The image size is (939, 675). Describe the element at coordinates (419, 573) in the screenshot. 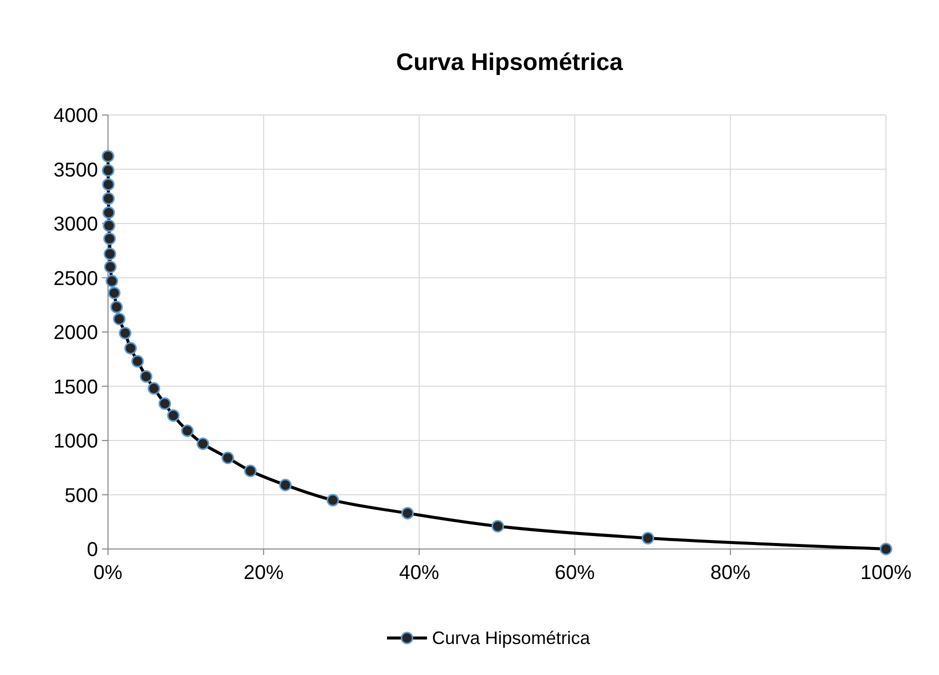

I see `x-tick-label: 40%` at that location.